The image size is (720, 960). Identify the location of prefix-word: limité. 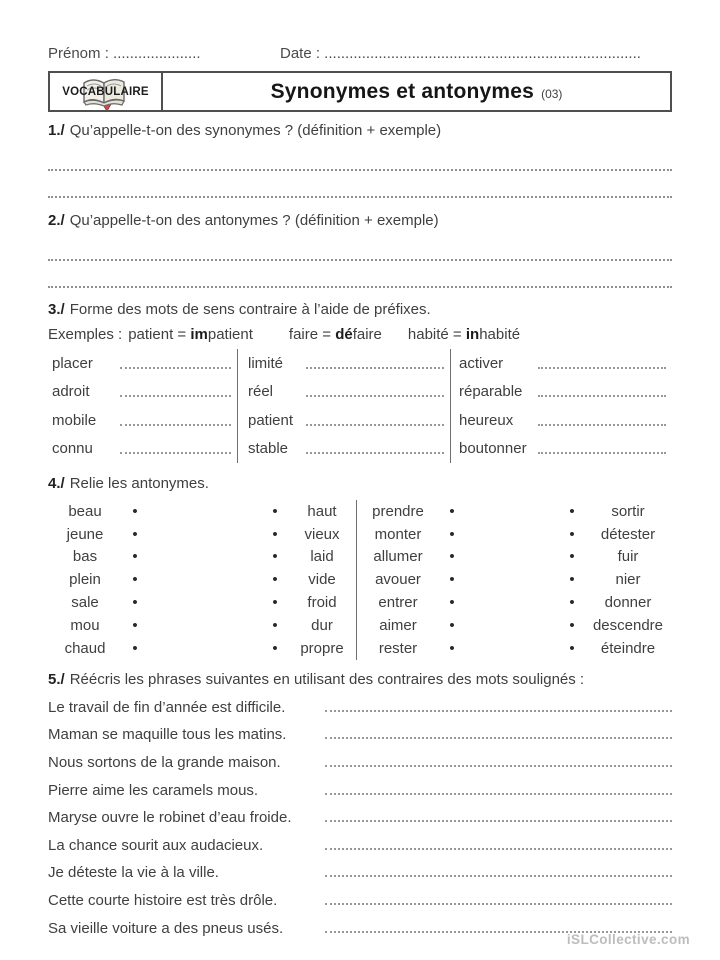
(266, 363).